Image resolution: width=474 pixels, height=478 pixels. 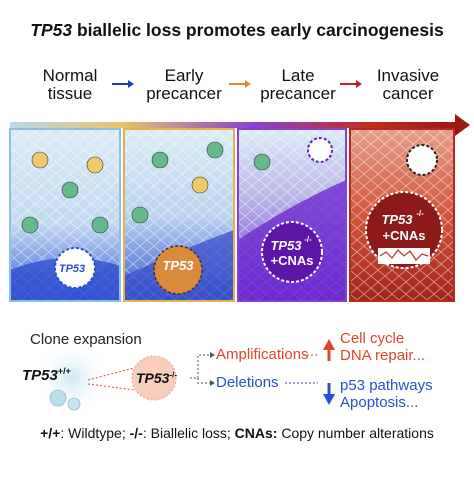 I want to click on stage-1-line1: Normal, so click(x=70, y=75).